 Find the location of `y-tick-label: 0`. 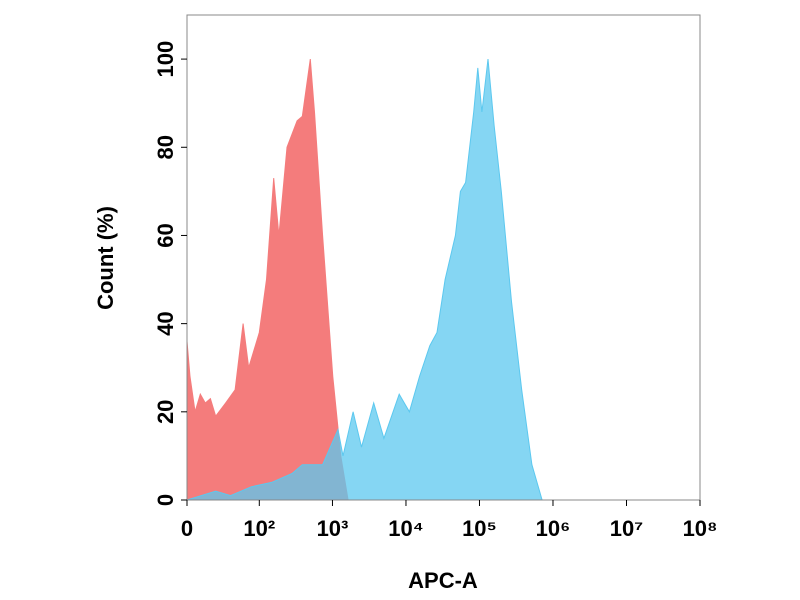

y-tick-label: 0 is located at coordinates (165, 500).